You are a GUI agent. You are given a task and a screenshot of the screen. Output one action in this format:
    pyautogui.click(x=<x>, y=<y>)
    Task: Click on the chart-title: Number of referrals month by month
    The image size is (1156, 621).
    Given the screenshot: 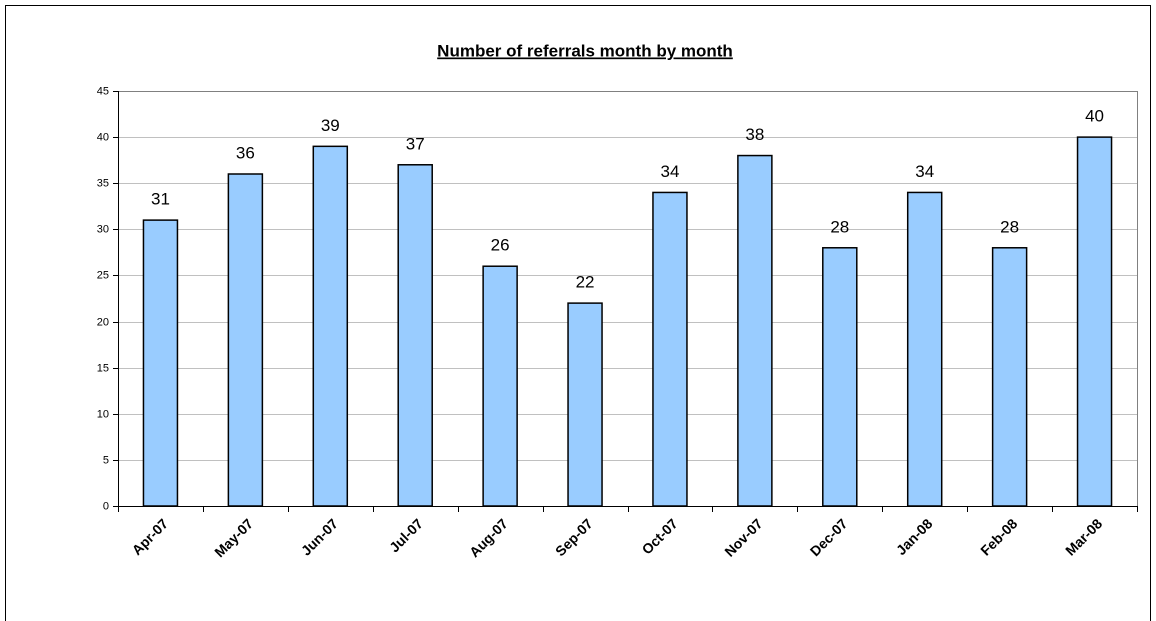 What is the action you would take?
    pyautogui.click(x=585, y=50)
    